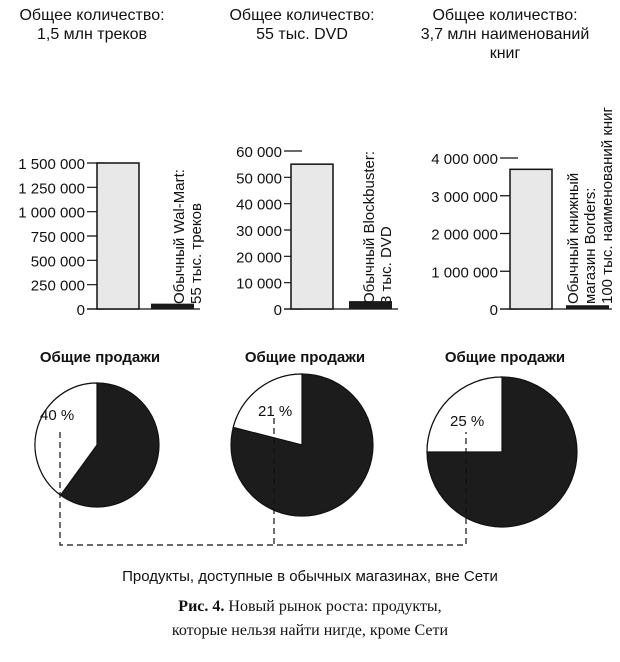 The width and height of the screenshot is (620, 662). I want to click on pie-percent-label: 40 %, so click(57, 415).